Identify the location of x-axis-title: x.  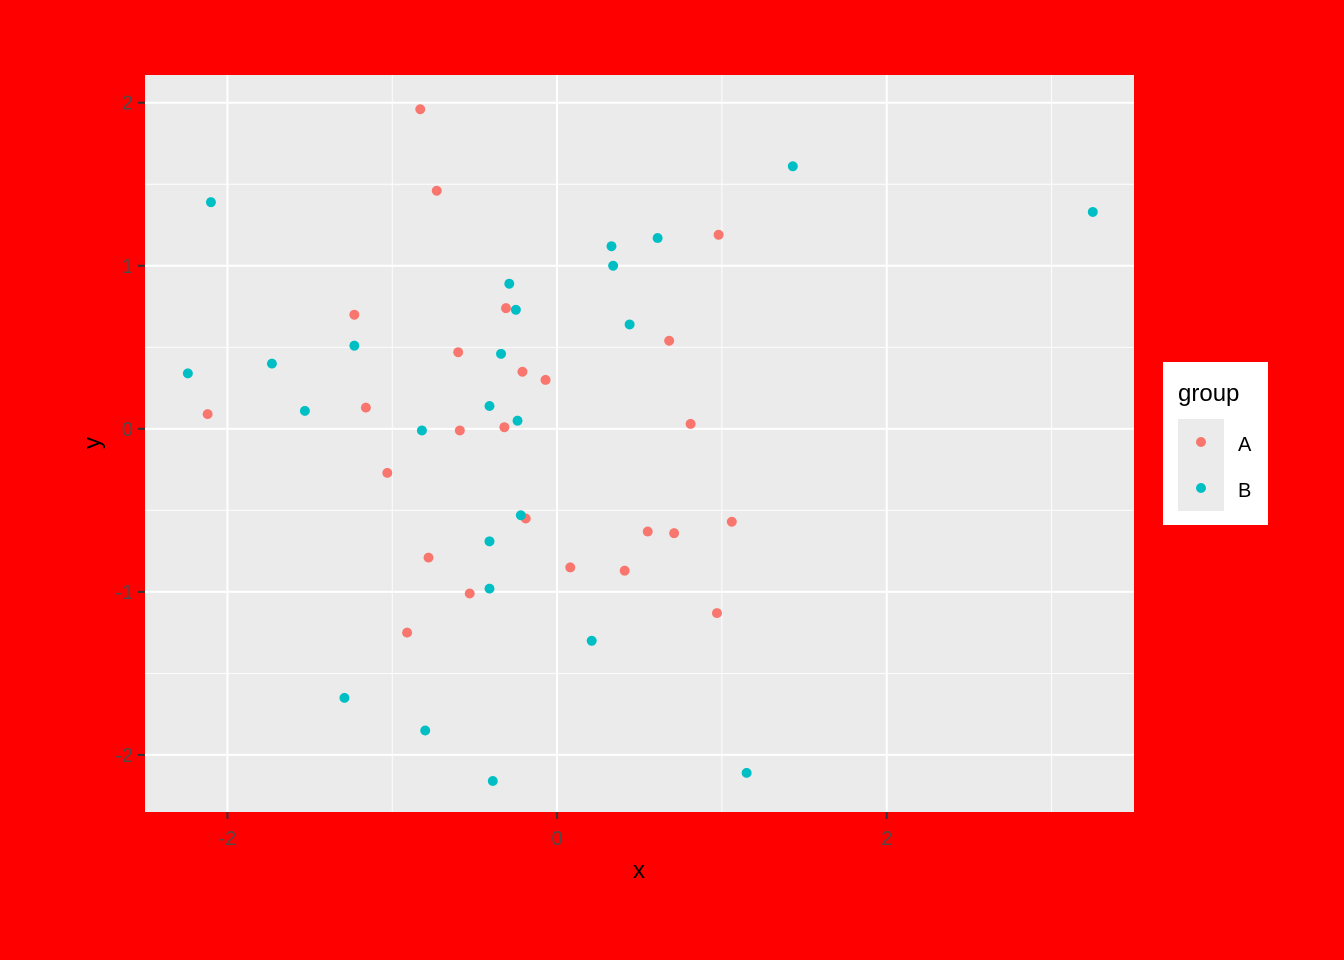
(639, 870).